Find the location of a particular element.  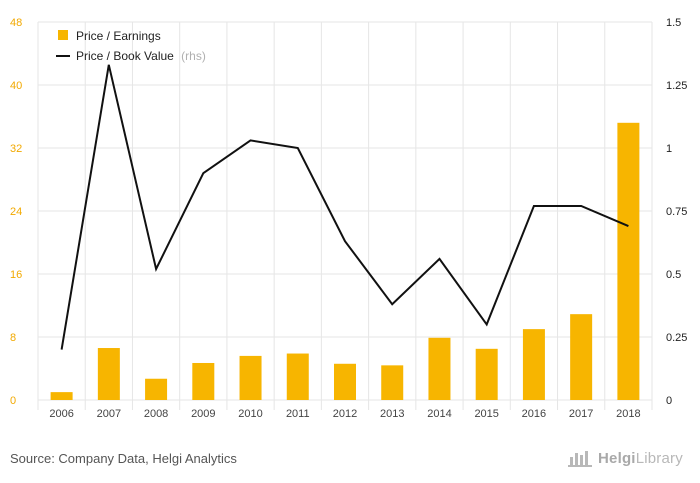

helgi-library-logo: HelgiLibrary is located at coordinates (625, 458).